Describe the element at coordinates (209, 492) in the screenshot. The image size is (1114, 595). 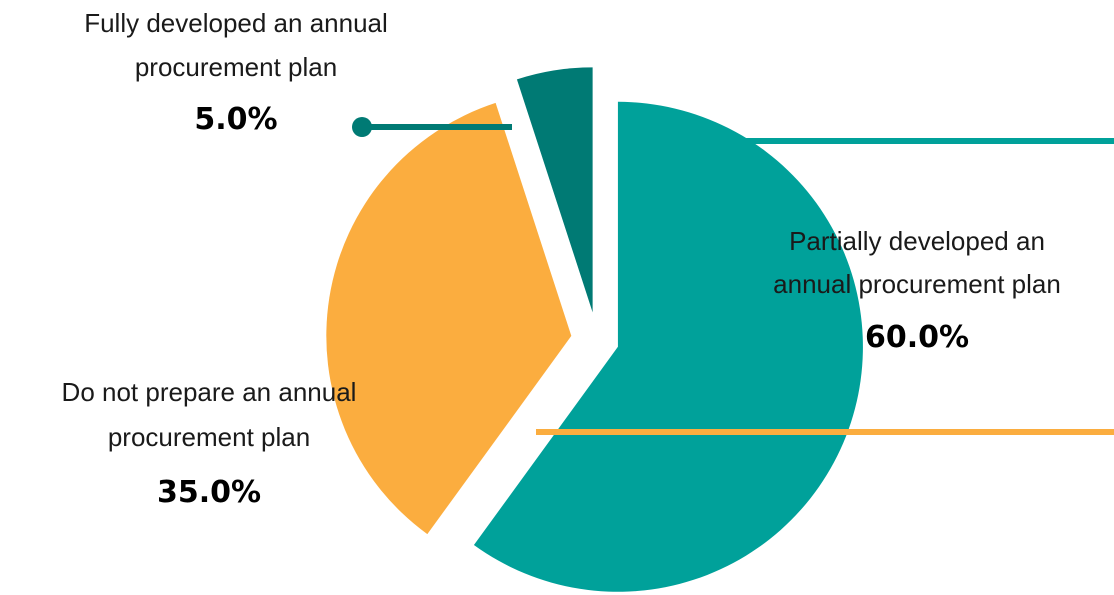
I see `value-none: 35.0%` at that location.